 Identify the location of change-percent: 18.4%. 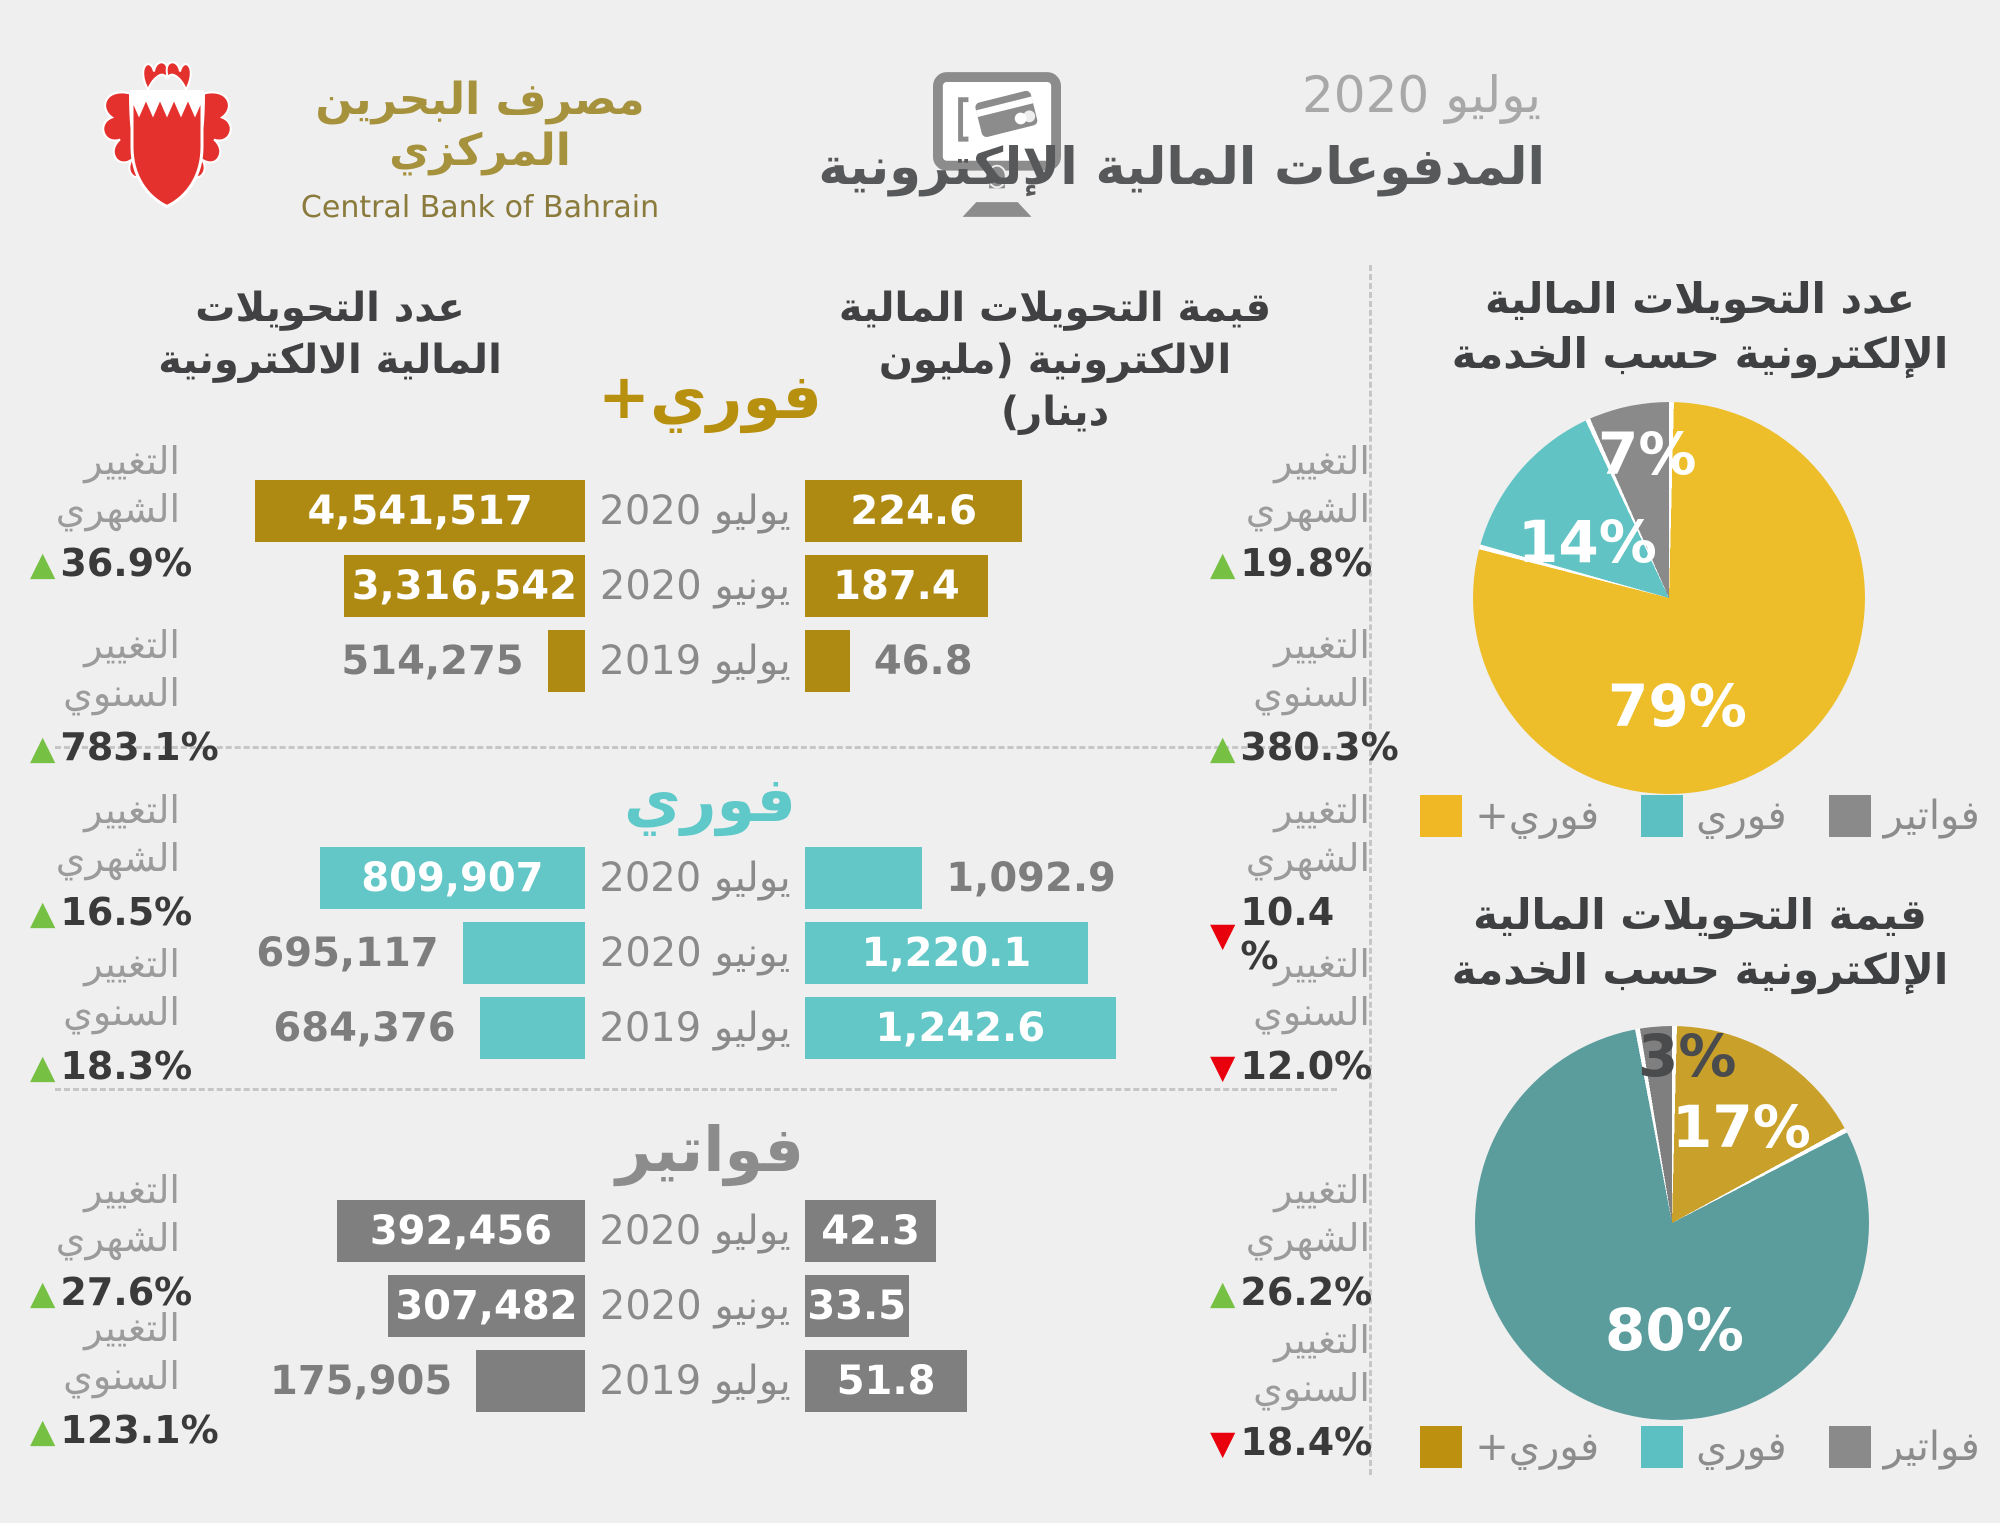
(1306, 1442).